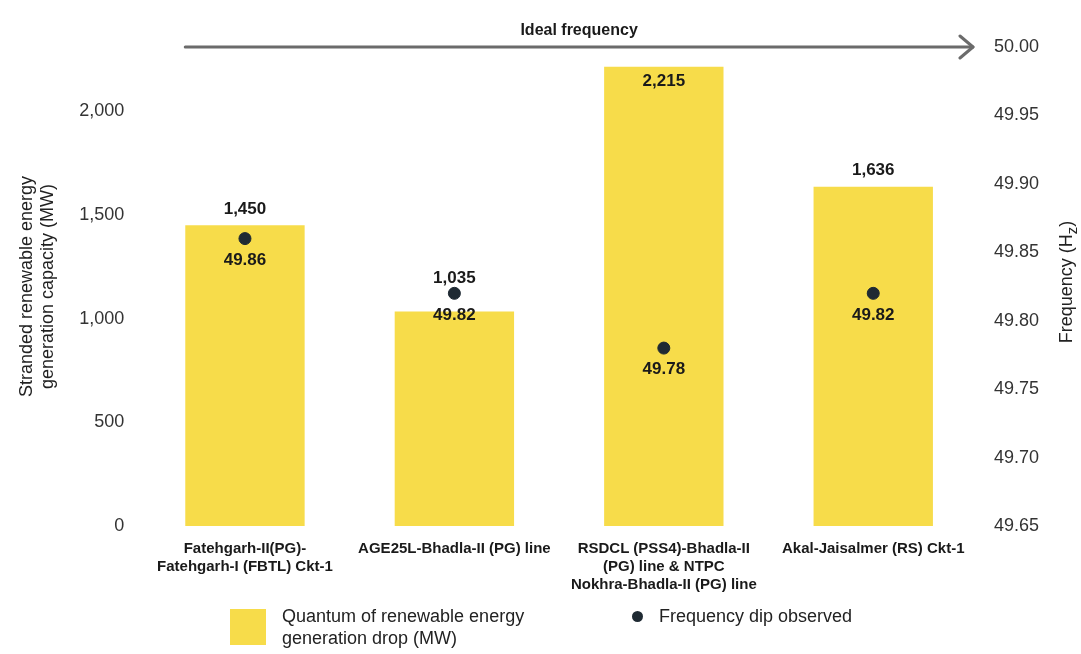 The height and width of the screenshot is (654, 1081). Describe the element at coordinates (664, 369) in the screenshot. I see `data-label: 49.78` at that location.